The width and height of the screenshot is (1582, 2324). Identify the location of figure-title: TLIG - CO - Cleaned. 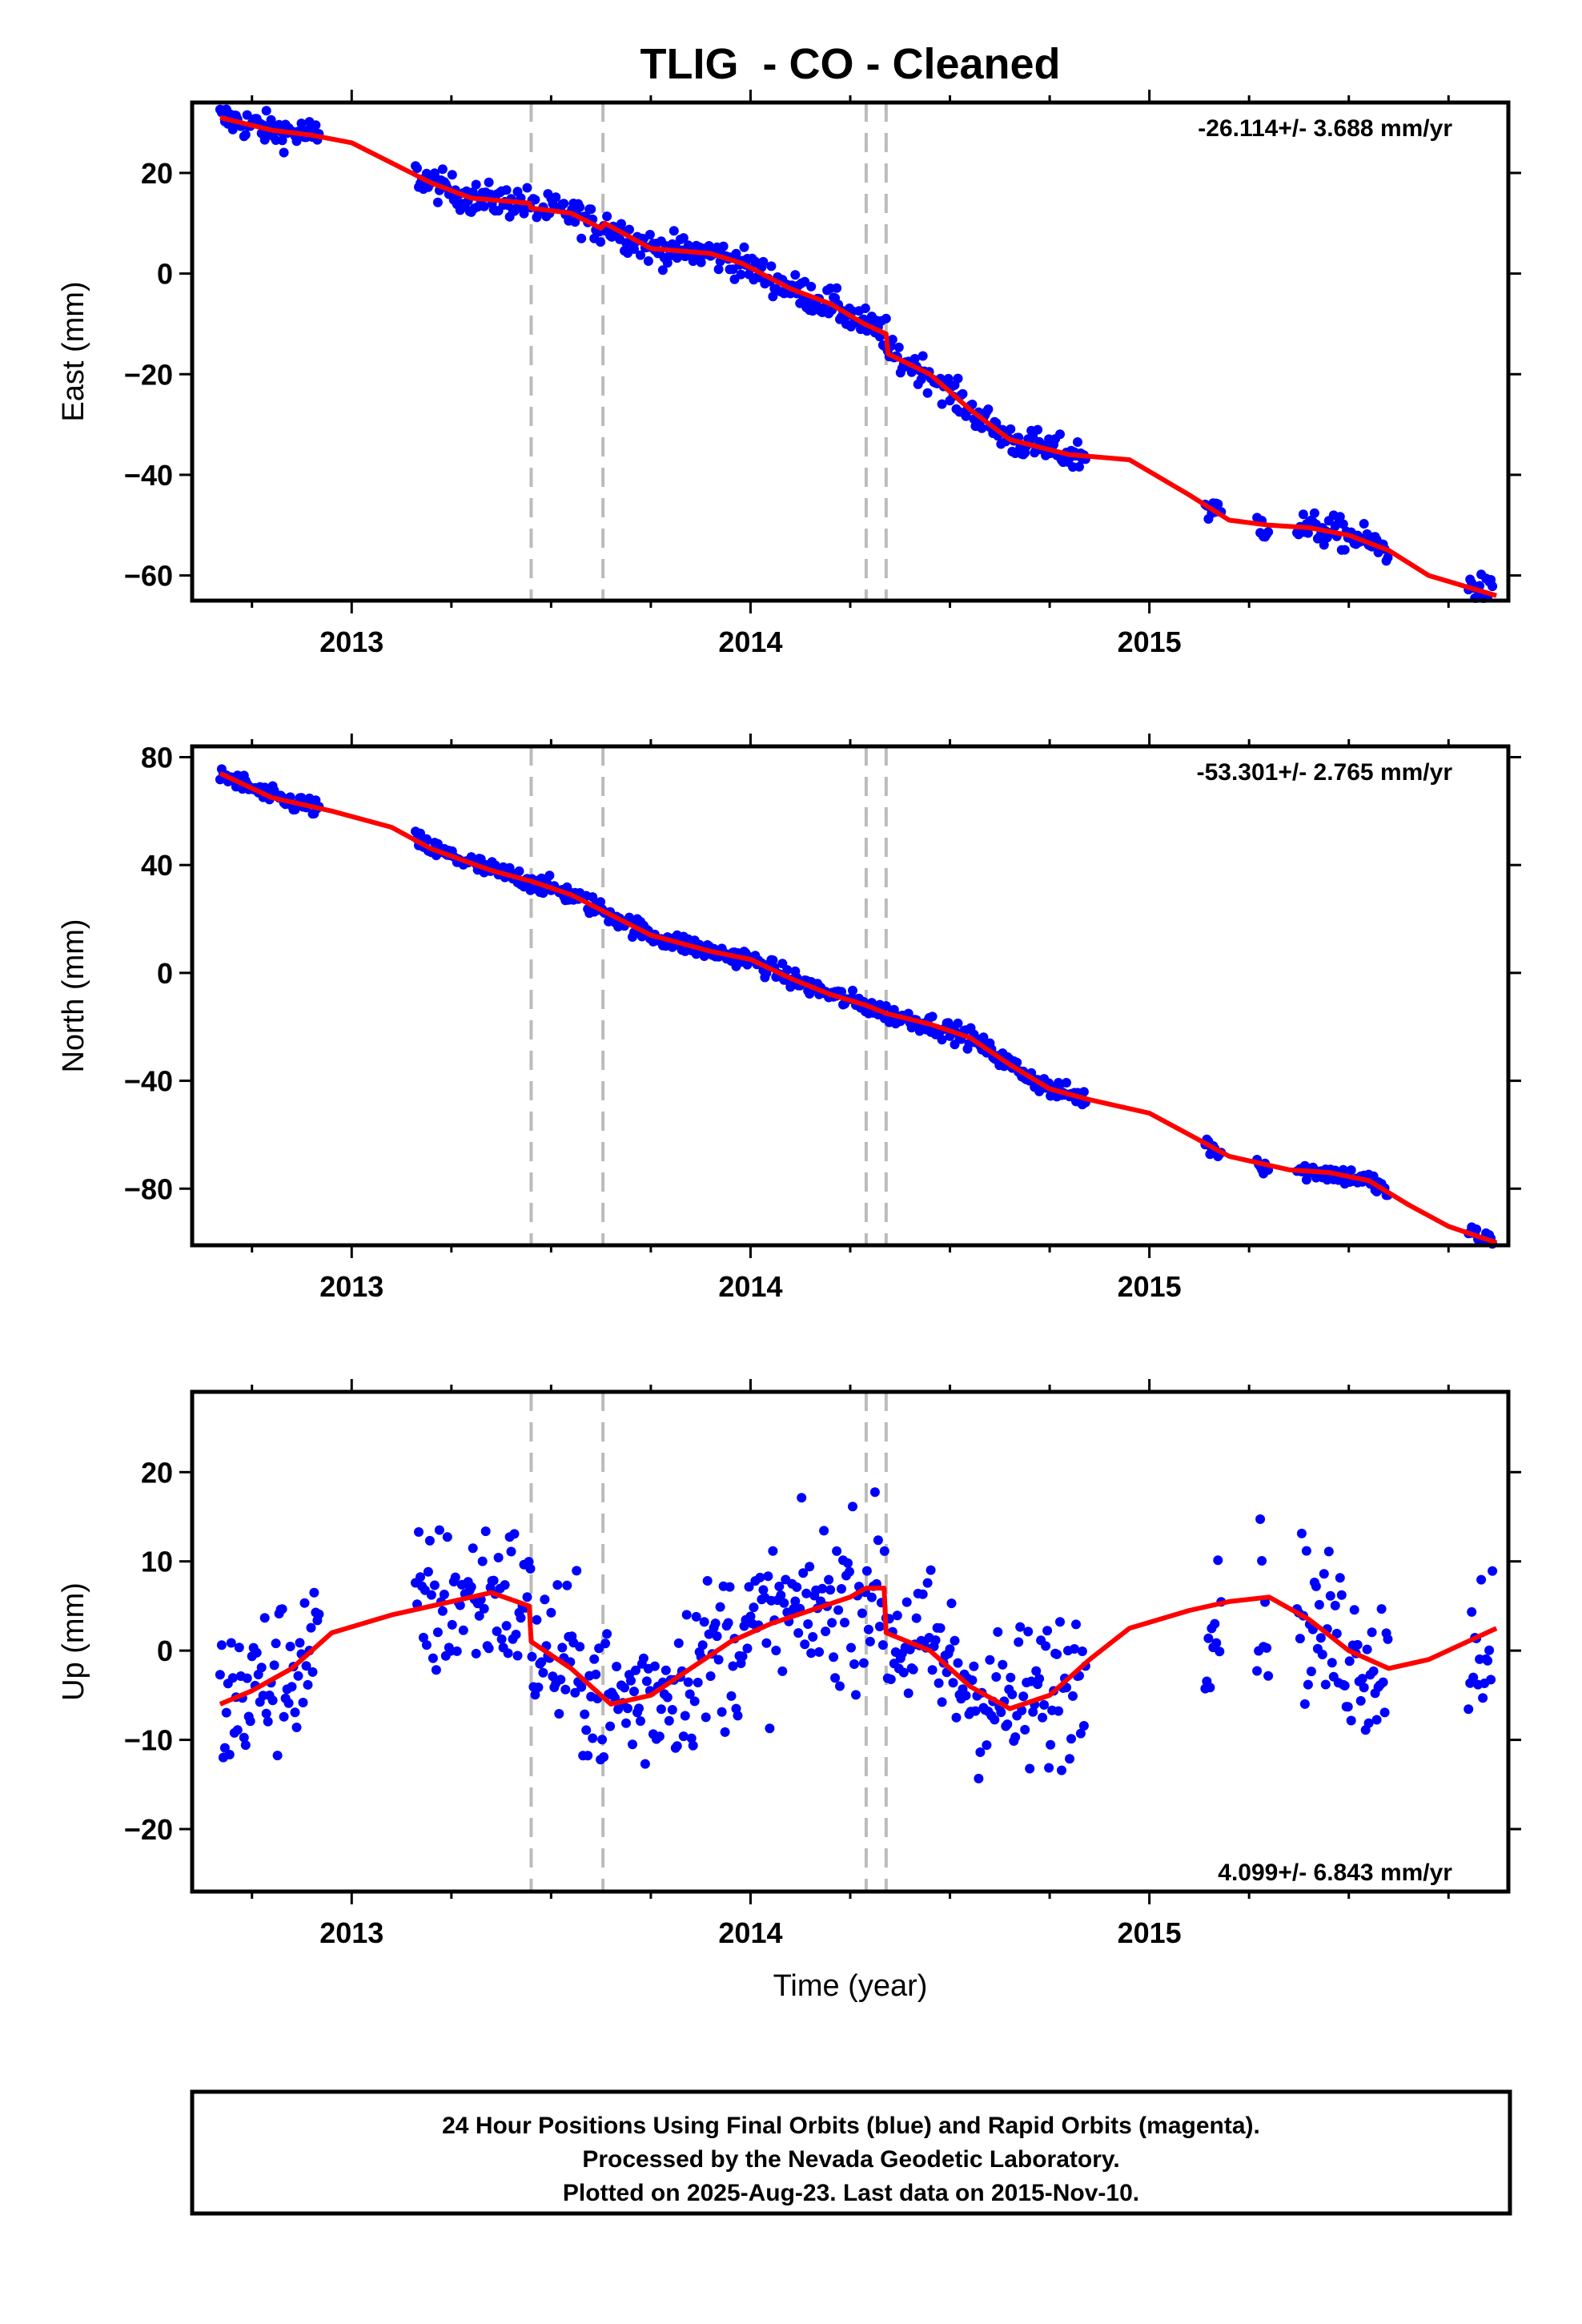
(850, 64).